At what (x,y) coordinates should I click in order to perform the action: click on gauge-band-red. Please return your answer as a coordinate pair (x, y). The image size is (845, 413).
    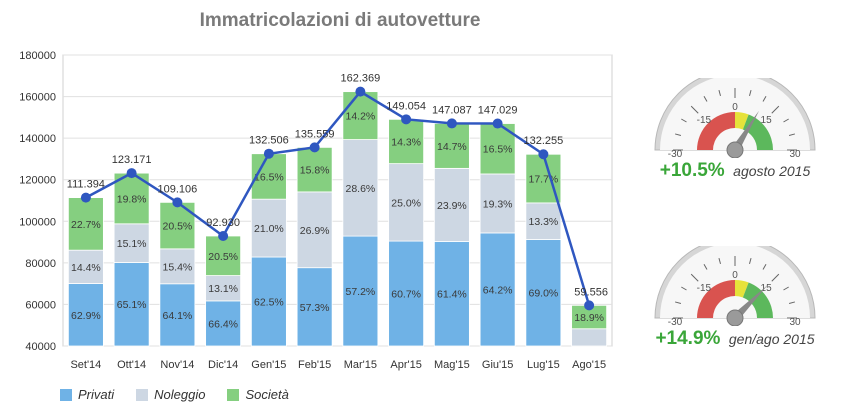
    Looking at the image, I should click on (716, 131).